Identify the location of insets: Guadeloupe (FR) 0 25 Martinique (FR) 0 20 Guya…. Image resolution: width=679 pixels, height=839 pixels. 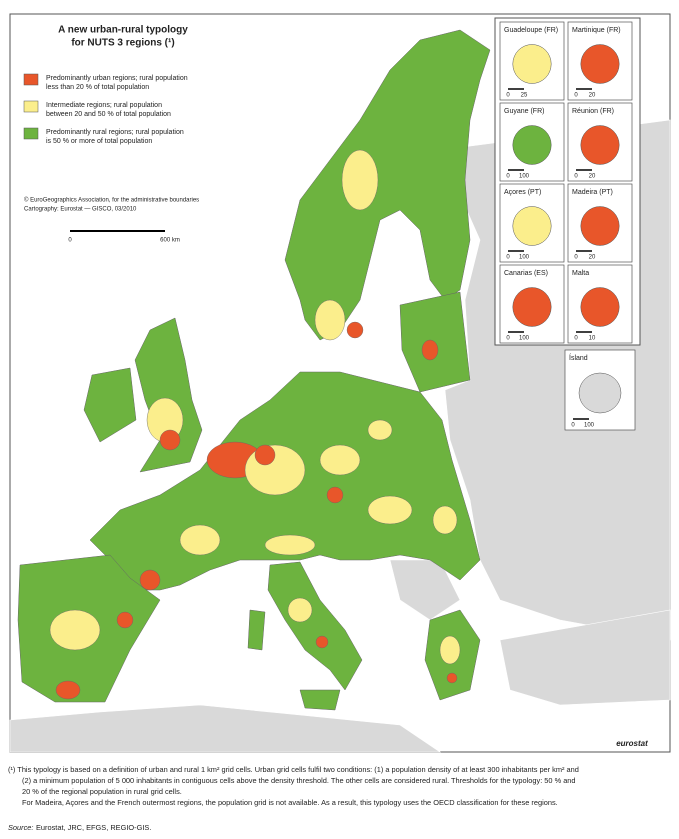
(567, 226).